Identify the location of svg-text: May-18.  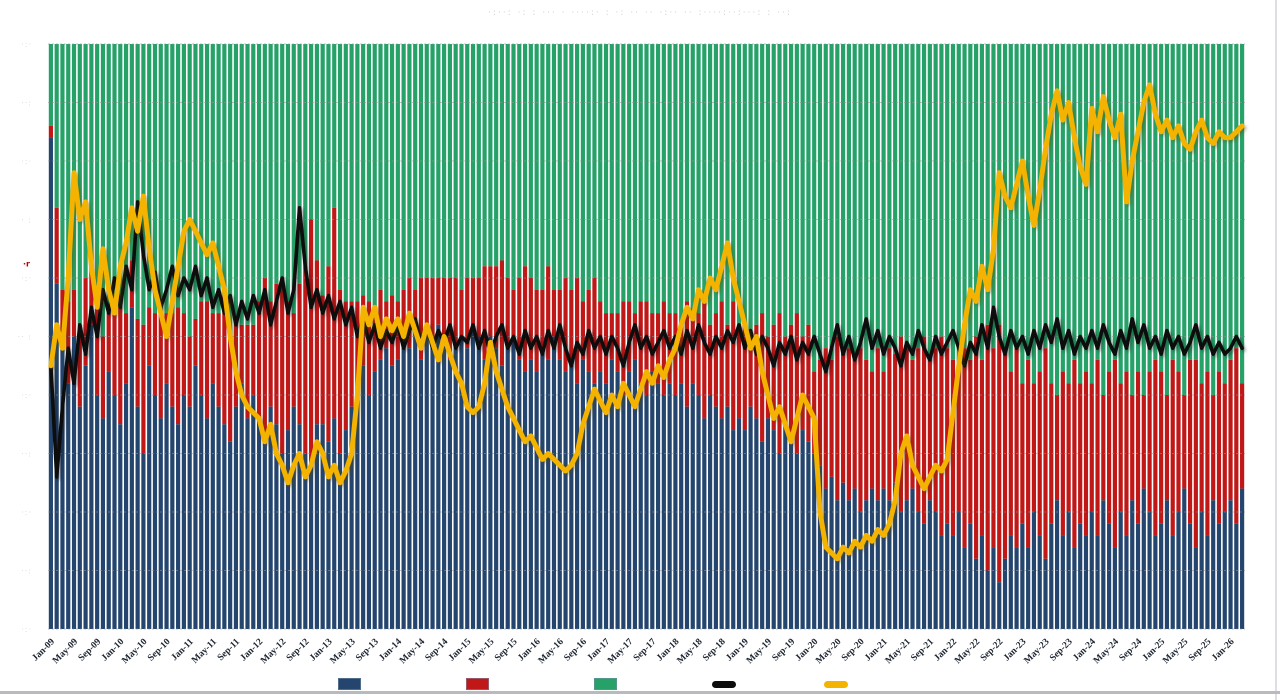
(690, 651).